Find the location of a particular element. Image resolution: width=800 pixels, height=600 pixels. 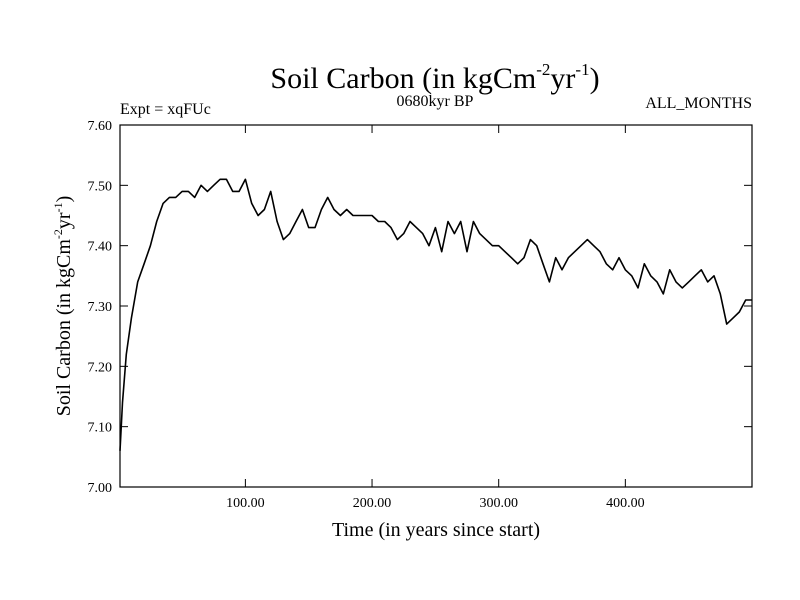

title-exp1: -2 is located at coordinates (543, 69).